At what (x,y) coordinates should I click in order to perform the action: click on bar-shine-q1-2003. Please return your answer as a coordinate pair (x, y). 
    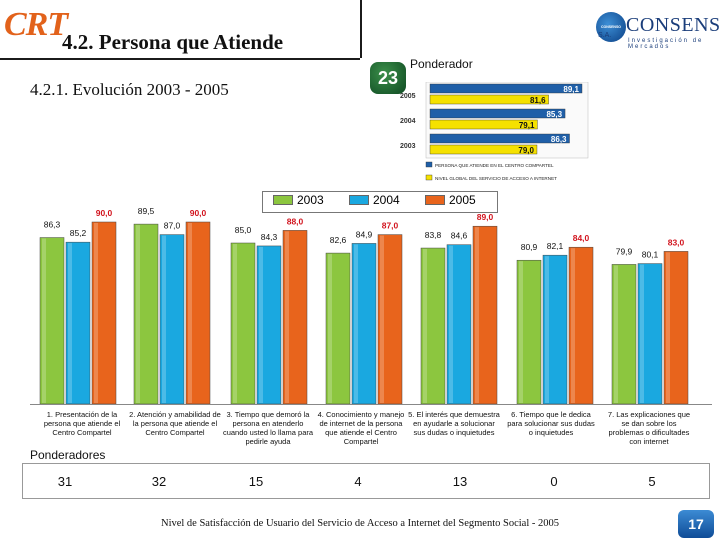
    Looking at the image, I should click on (44, 320).